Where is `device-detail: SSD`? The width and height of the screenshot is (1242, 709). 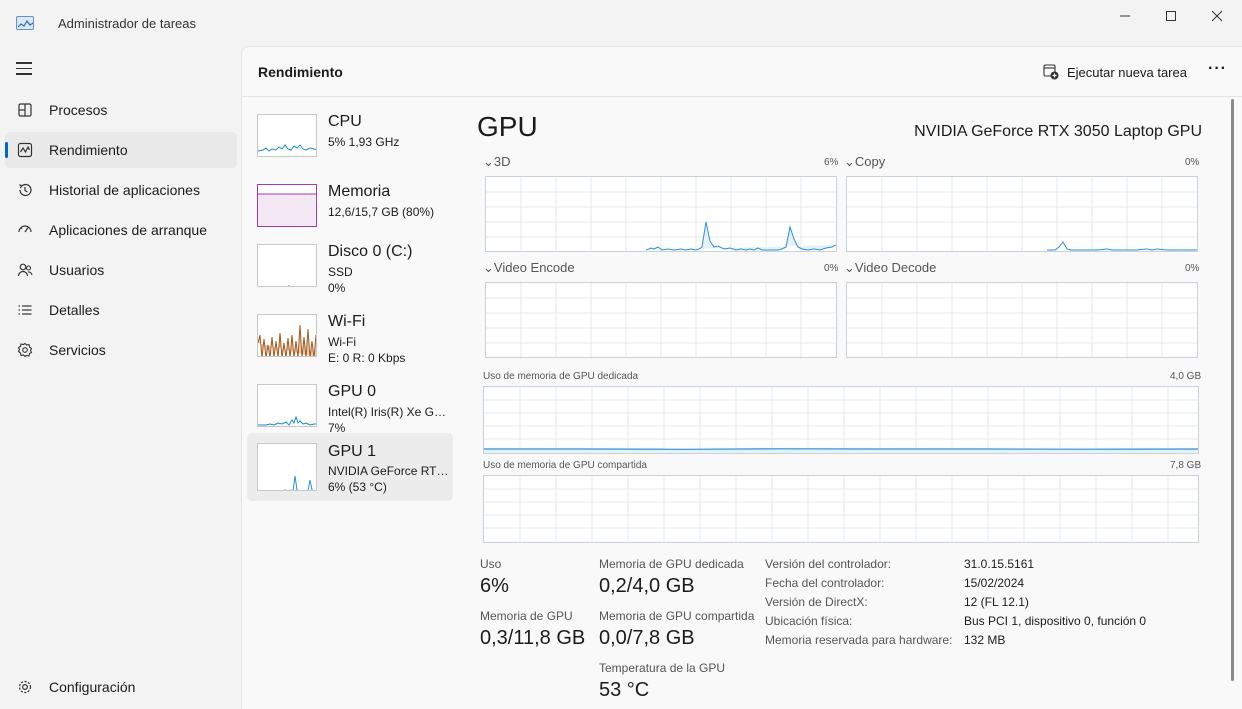 device-detail: SSD is located at coordinates (340, 272).